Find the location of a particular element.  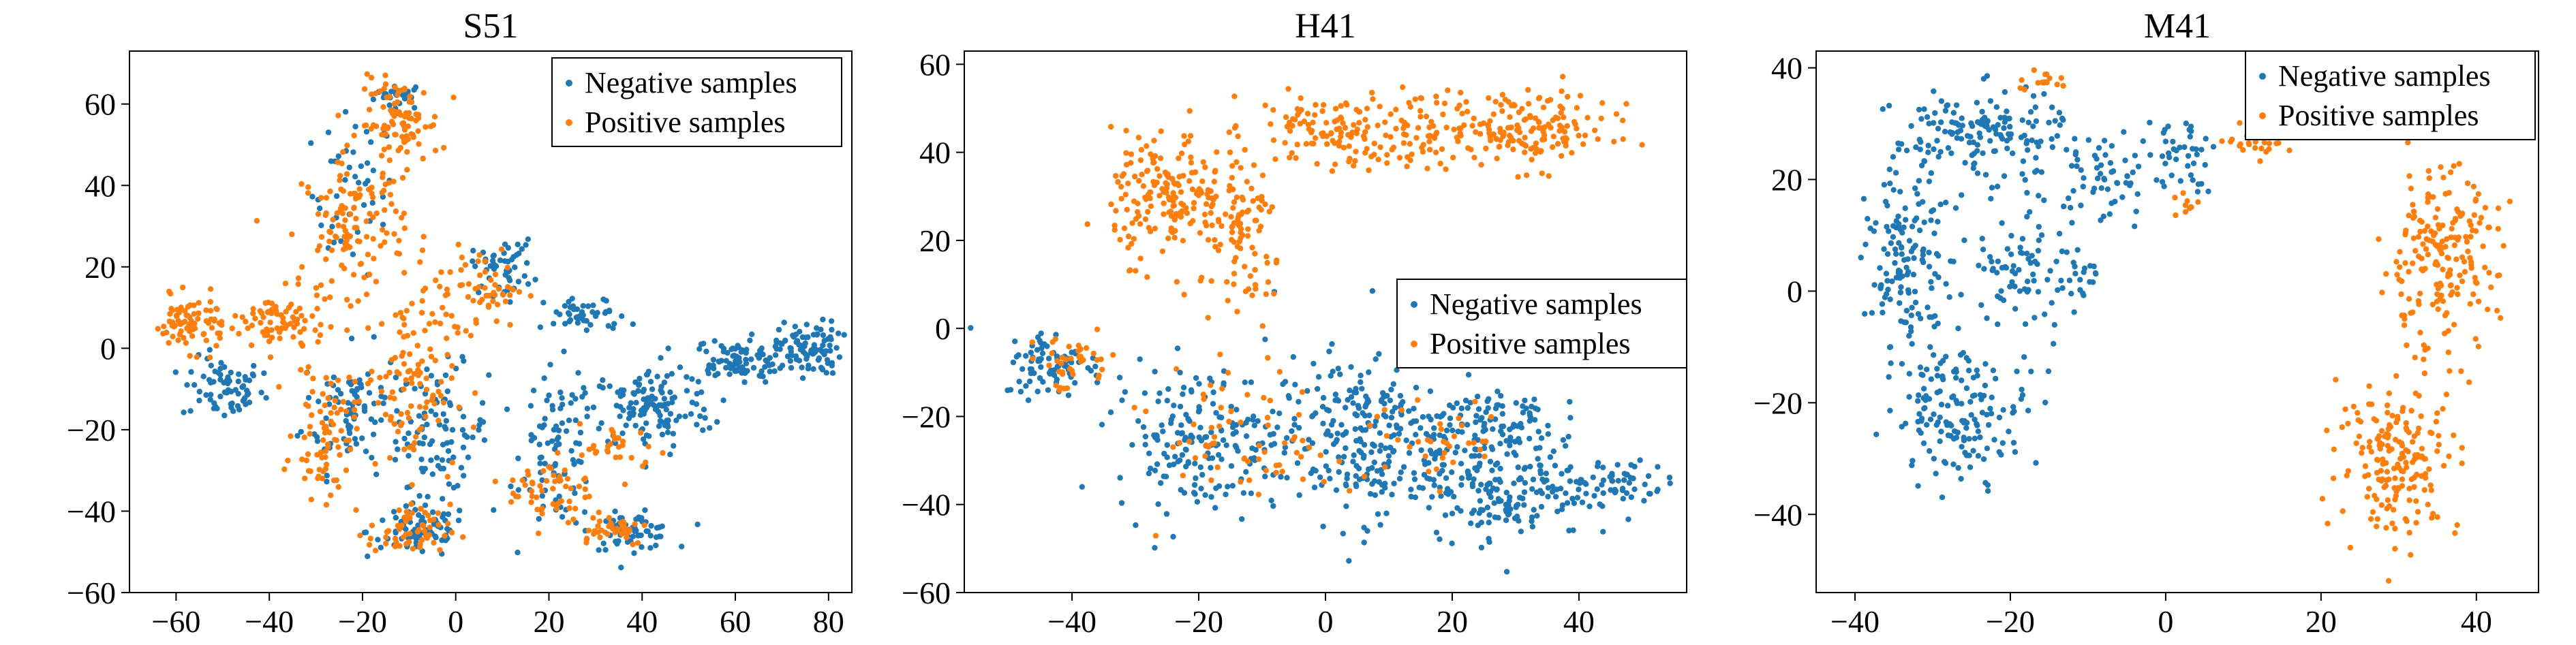

x-tick-label: 0 is located at coordinates (2165, 621).